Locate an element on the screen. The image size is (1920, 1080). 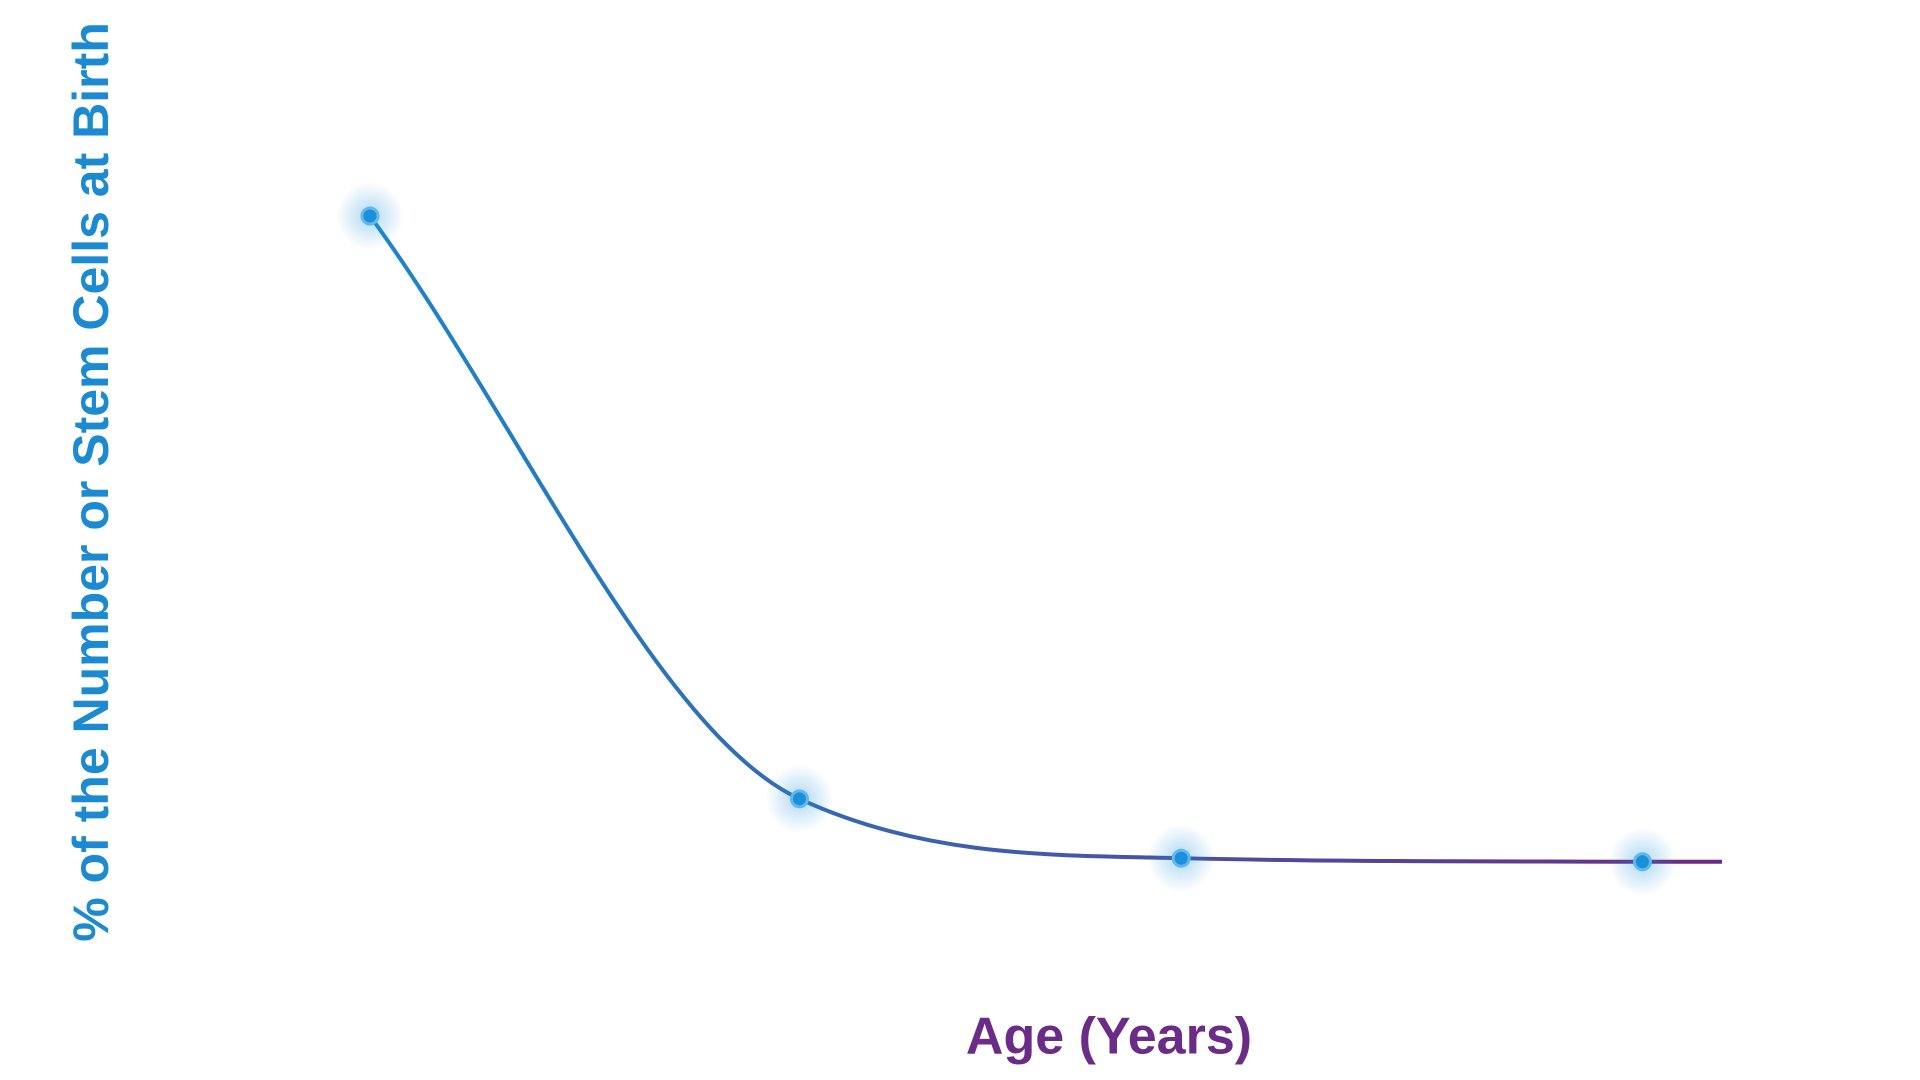
x-axis-label: Age (Years) is located at coordinates (1109, 1037).